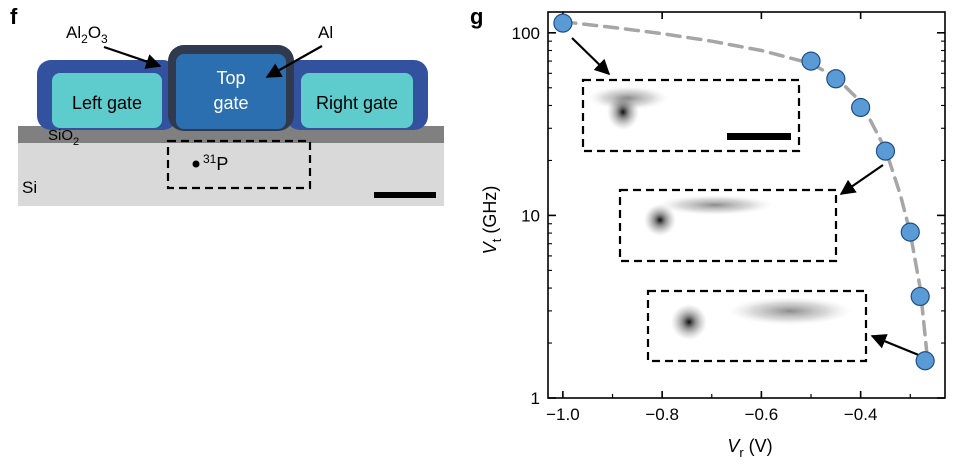  Describe the element at coordinates (660, 220) in the screenshot. I see `inset-2-dot` at that location.